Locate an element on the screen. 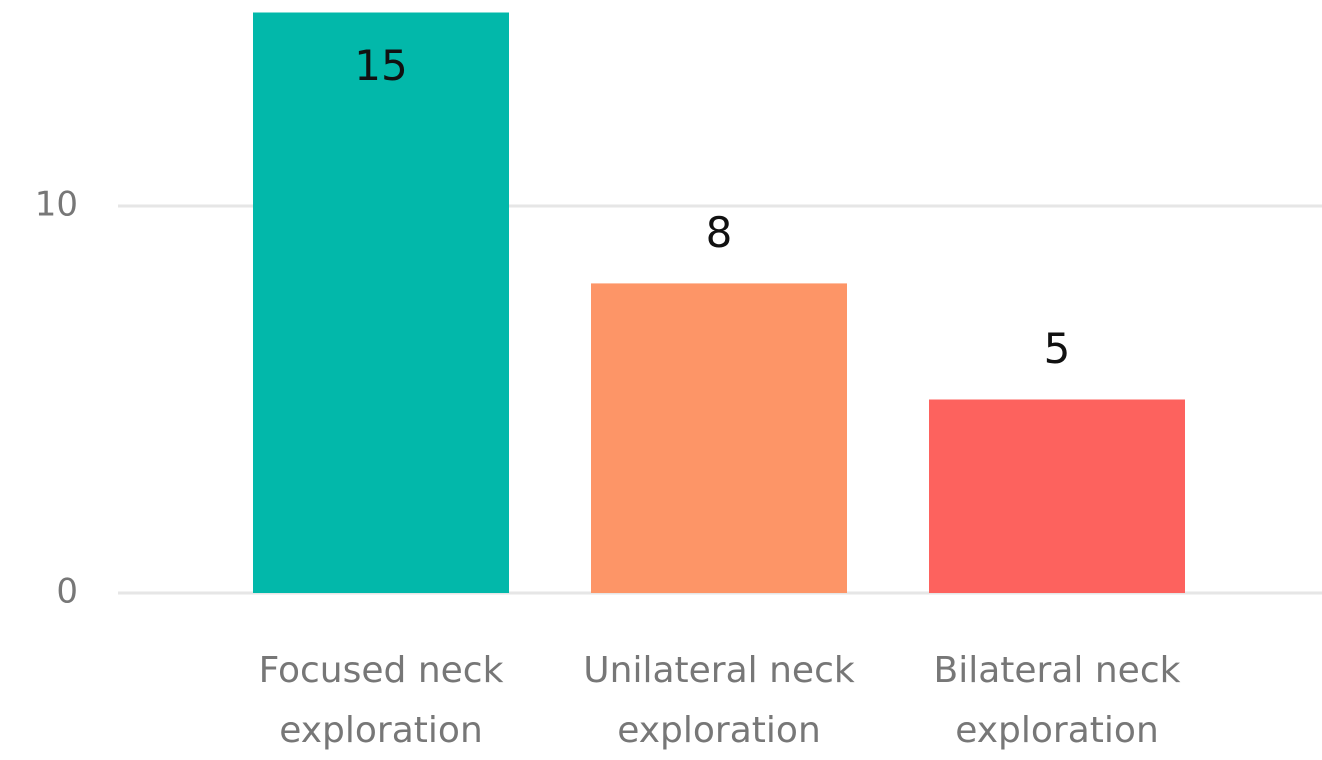 The width and height of the screenshot is (1322, 760). data-label: 15 is located at coordinates (380, 65).